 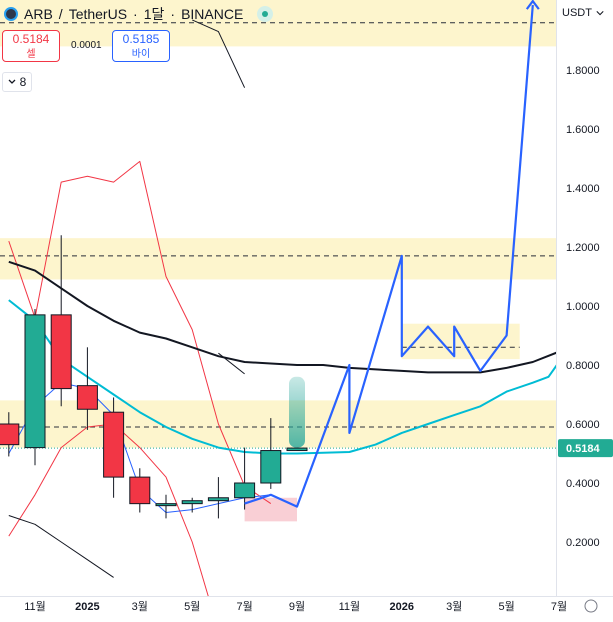 I want to click on y-tick-label: 1.4000, so click(x=583, y=189).